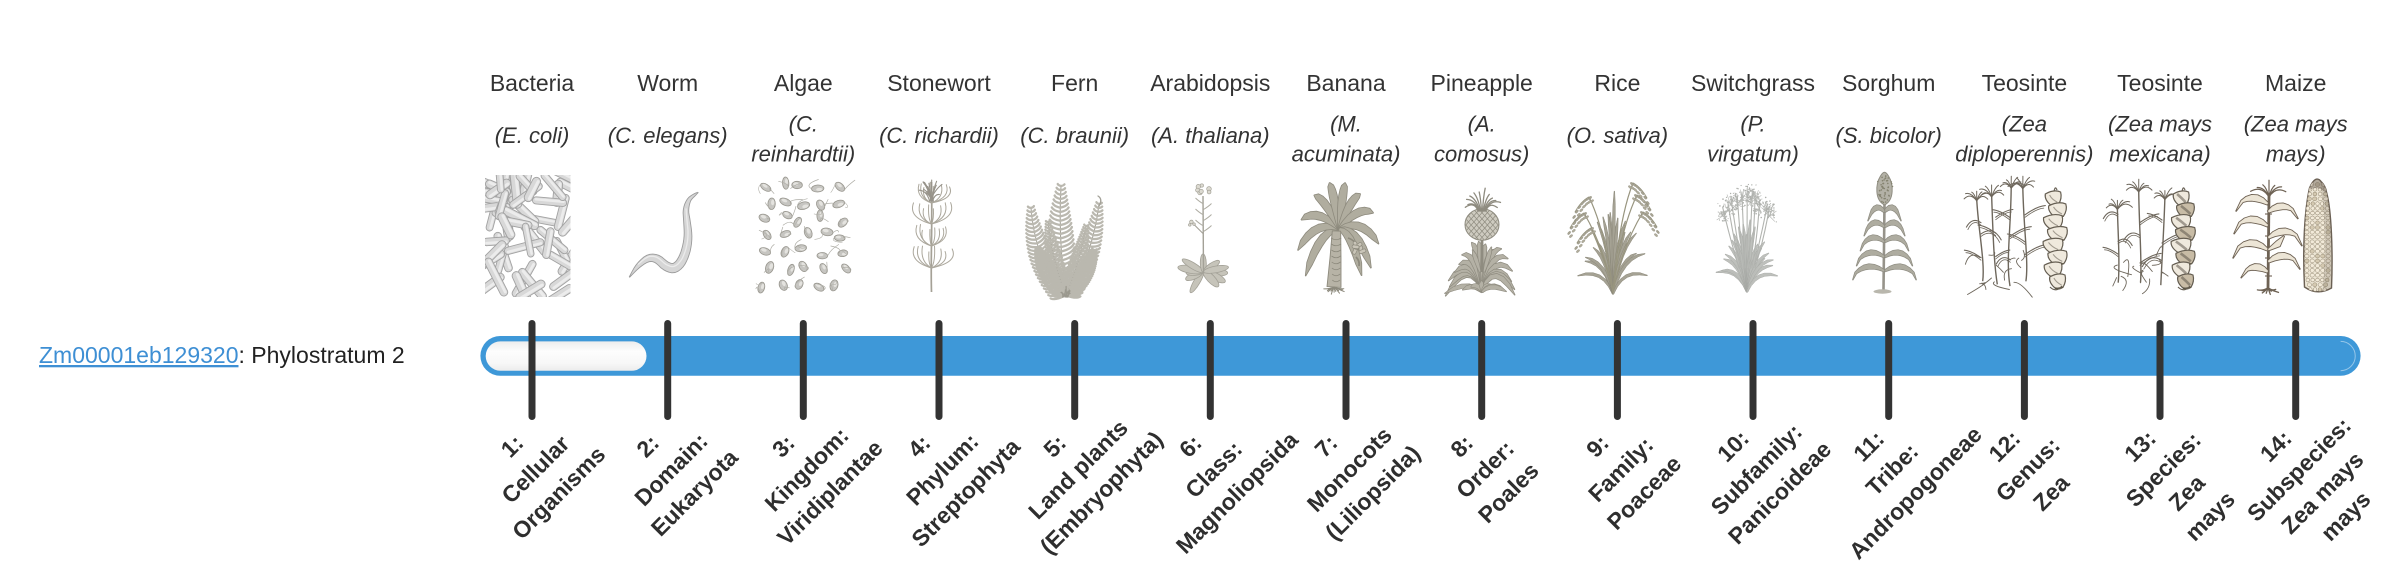 This screenshot has width=2400, height=580. Describe the element at coordinates (1074, 83) in the screenshot. I see `svg-text: Fern` at that location.